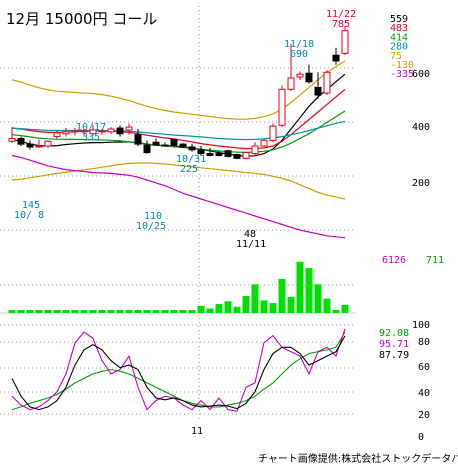 This screenshot has height=470, width=458. Describe the element at coordinates (399, 28) in the screenshot. I see `ma-legend-value: 483` at that location.